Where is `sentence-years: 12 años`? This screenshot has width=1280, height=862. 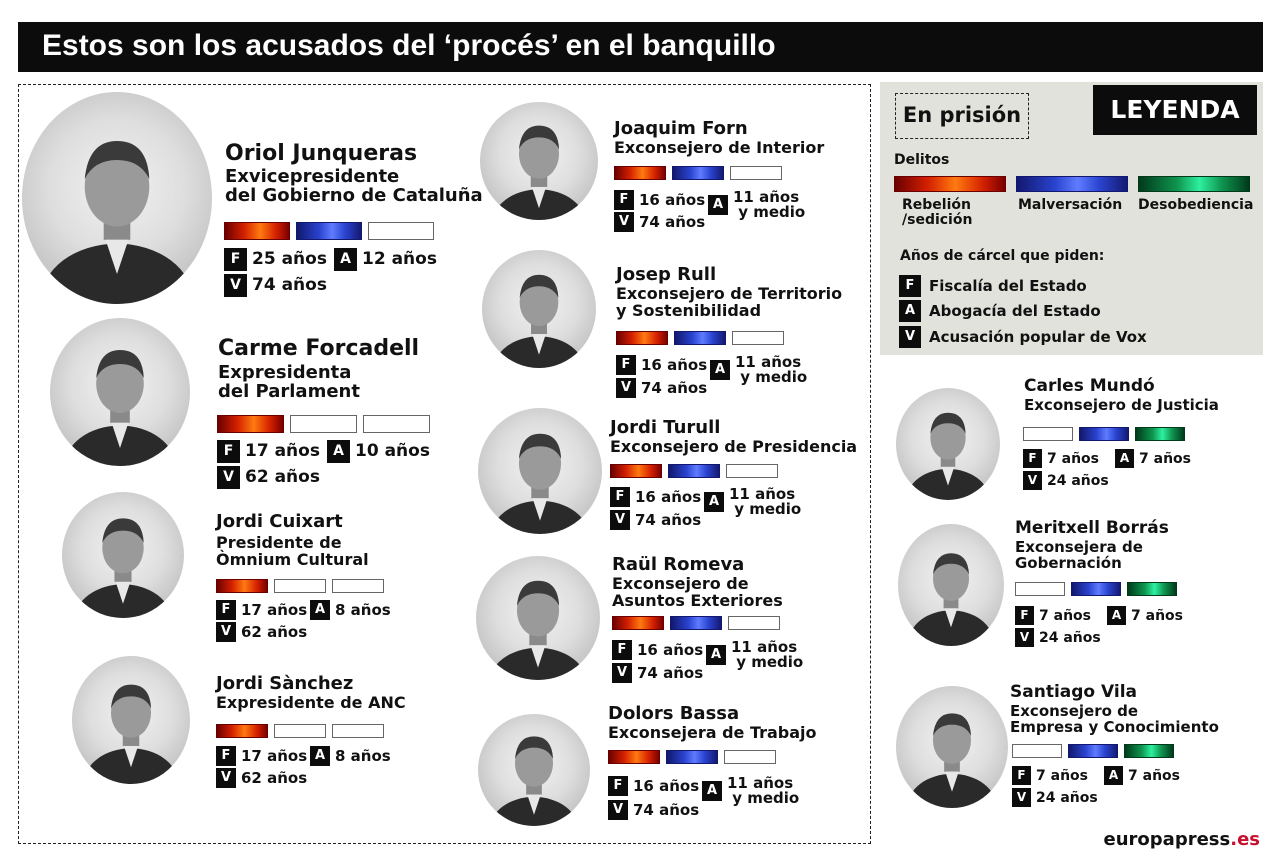
sentence-years: 12 años is located at coordinates (399, 259).